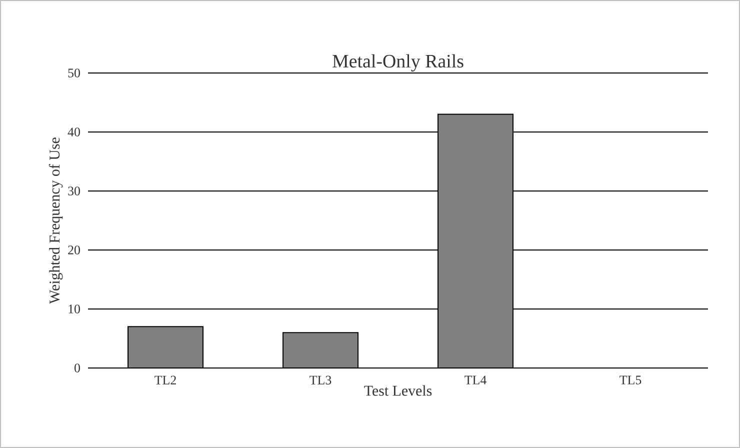 The width and height of the screenshot is (740, 448). I want to click on y-tick-label: 40, so click(74, 132).